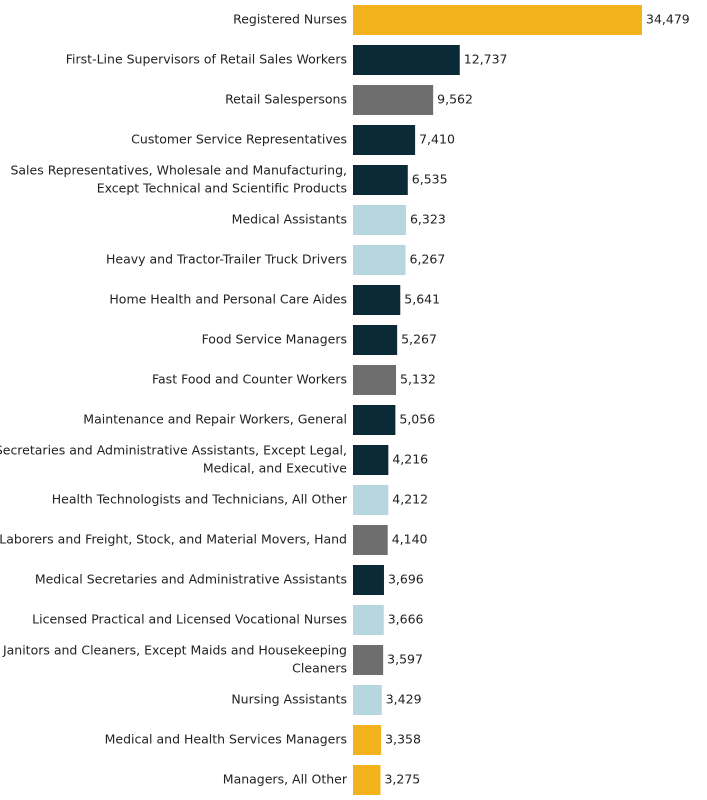 This screenshot has width=707, height=800. I want to click on value-label: 6,535, so click(430, 179).